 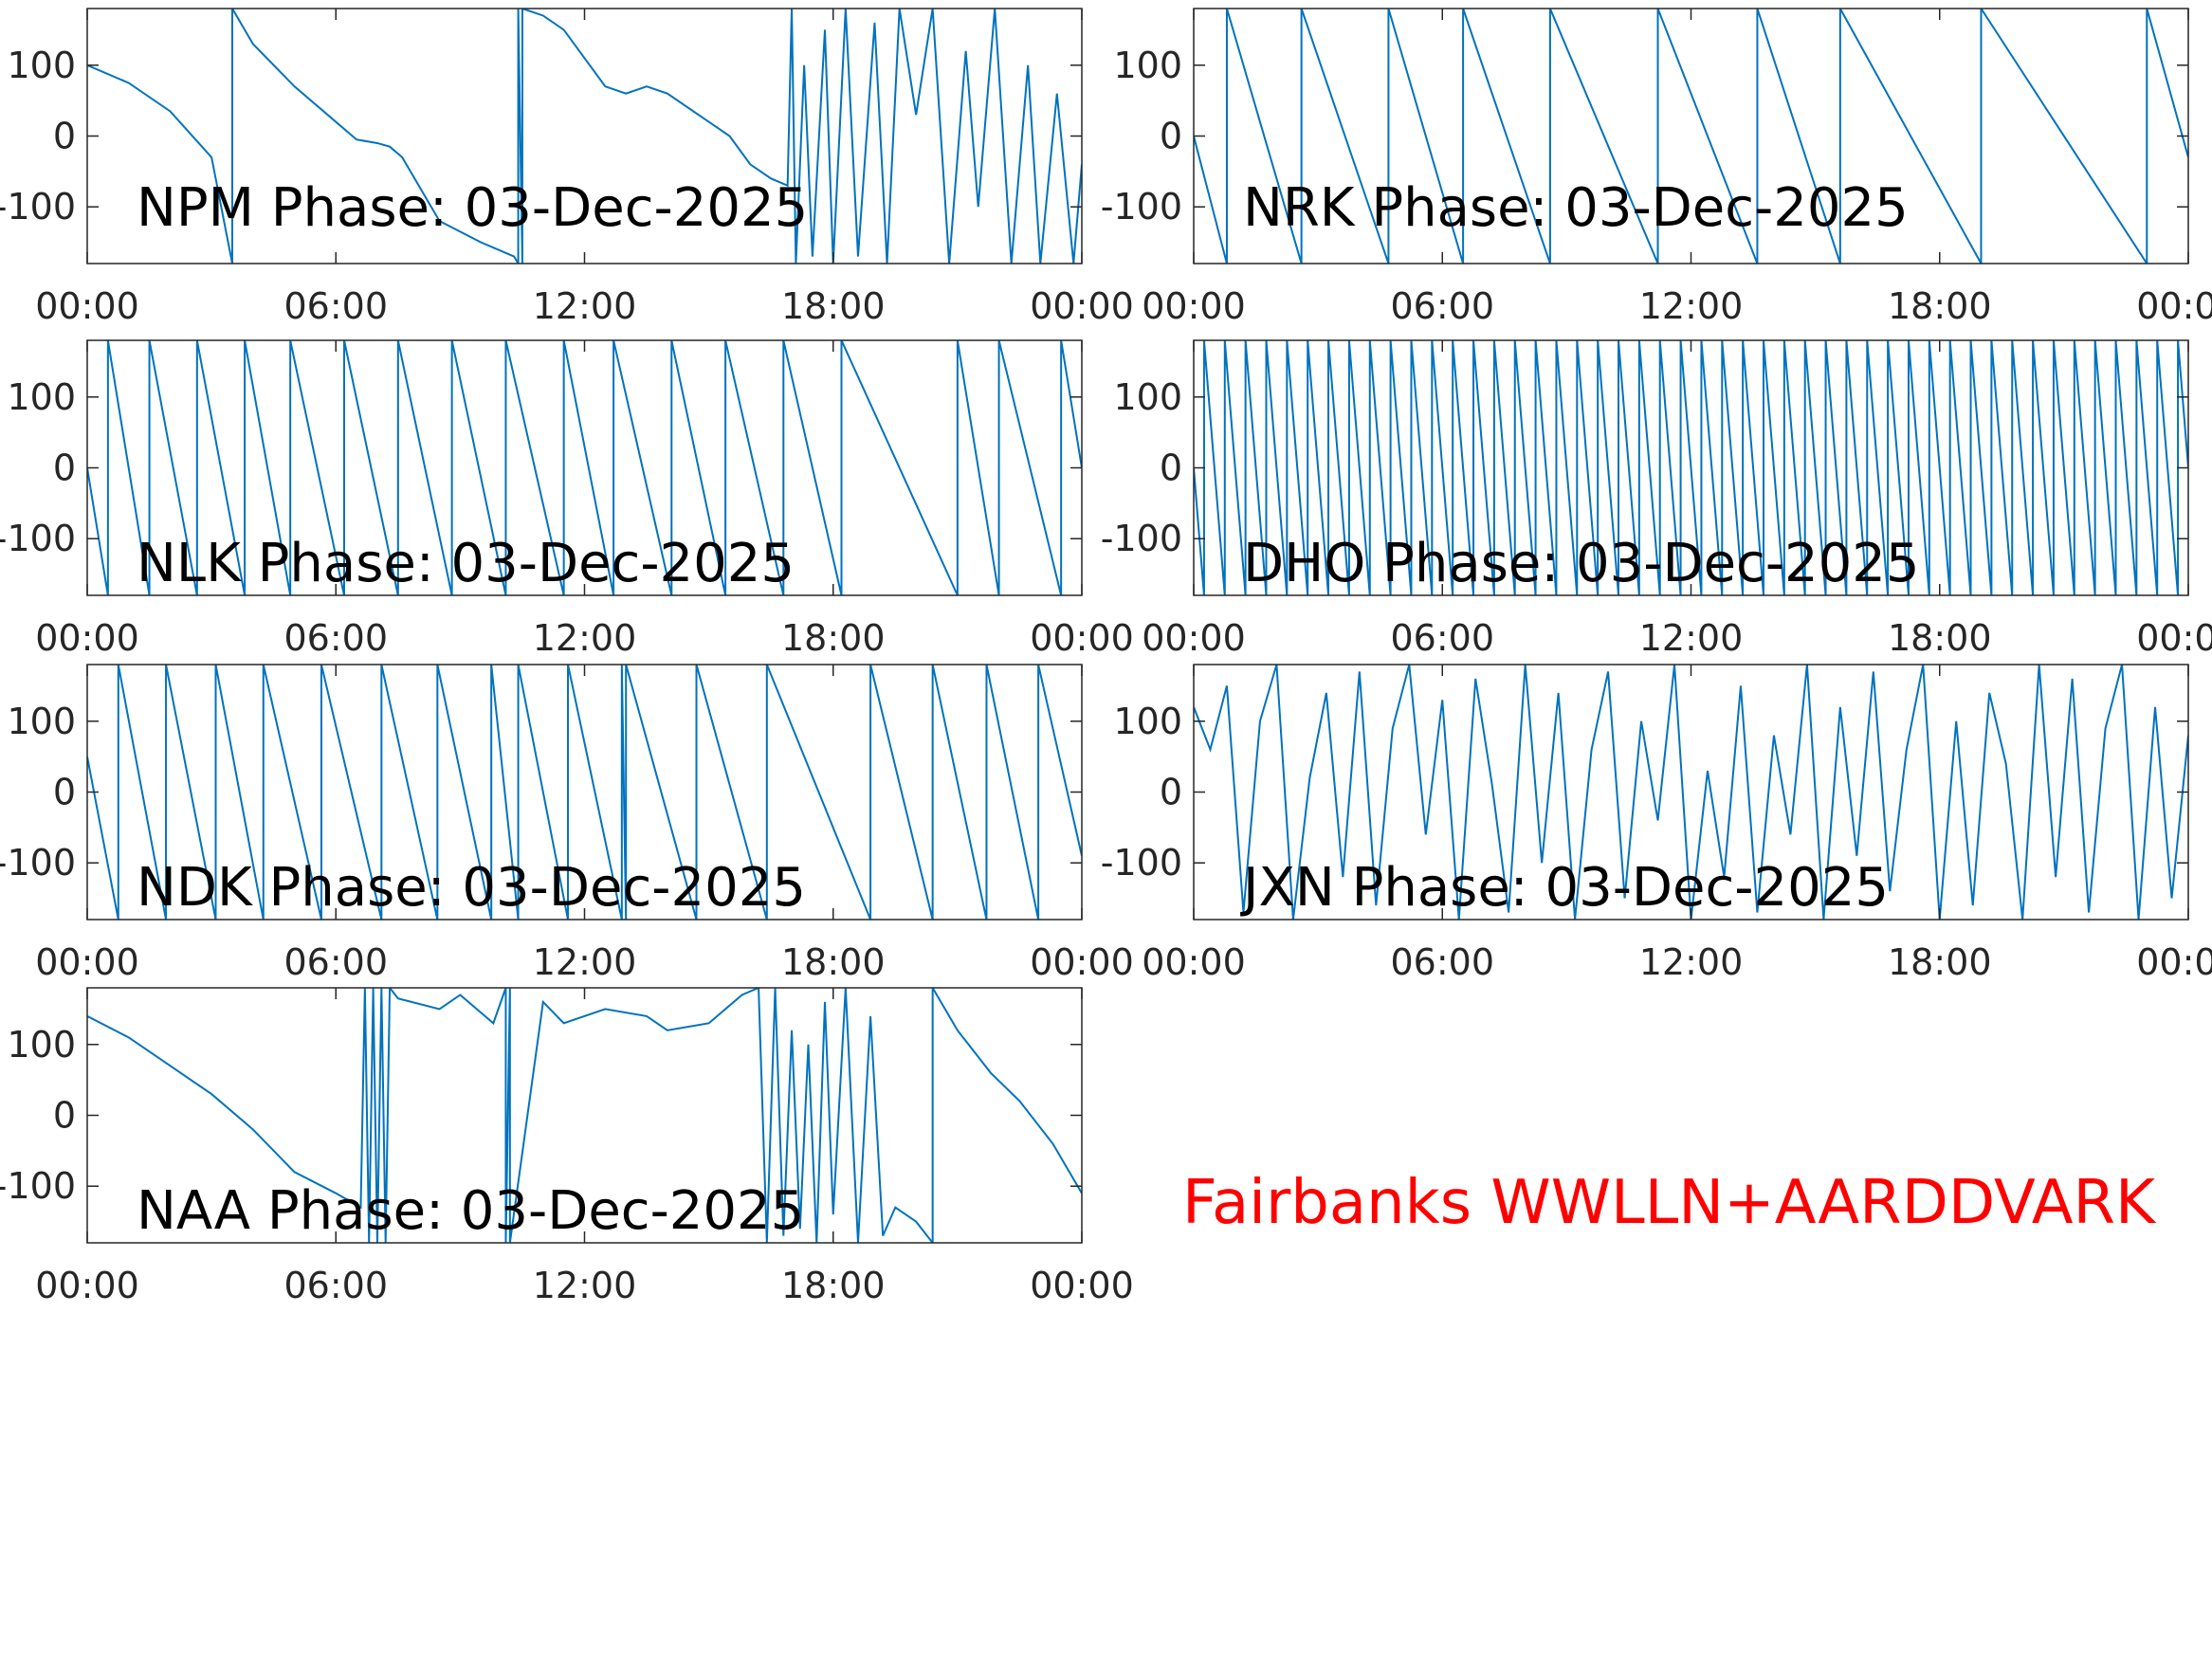 What do you see at coordinates (1576, 208) in the screenshot?
I see `subplot-title: NRK Phase: 03-Dec-2025` at bounding box center [1576, 208].